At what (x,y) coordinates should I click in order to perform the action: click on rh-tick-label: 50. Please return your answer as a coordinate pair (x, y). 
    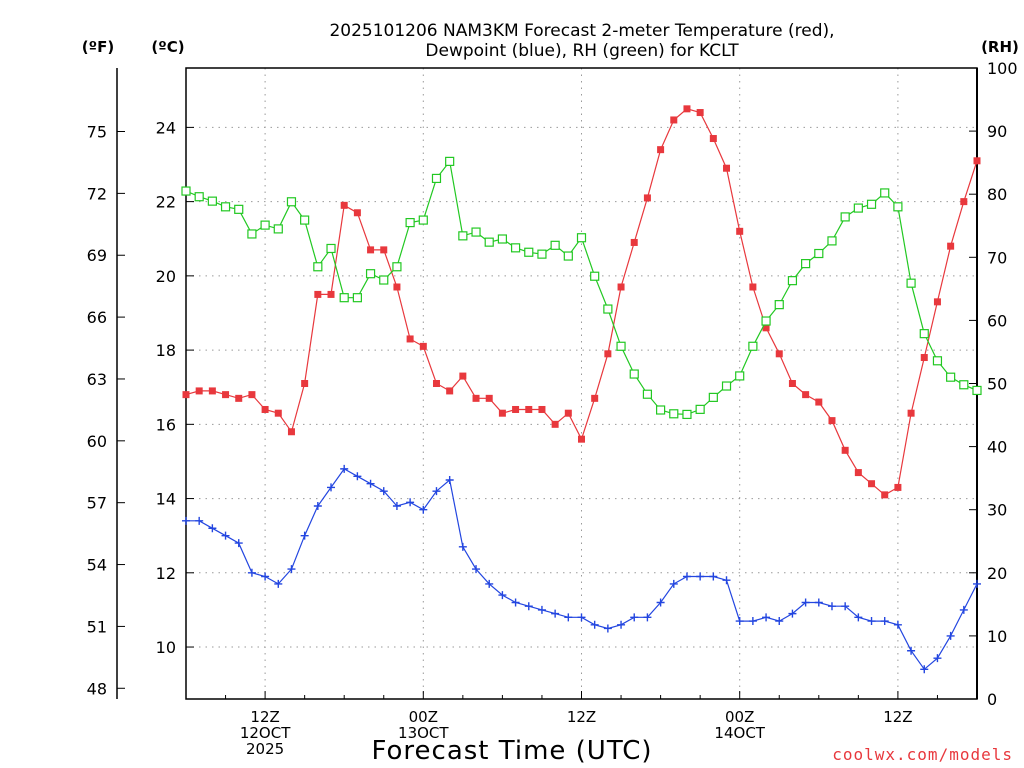
    Looking at the image, I should click on (997, 384).